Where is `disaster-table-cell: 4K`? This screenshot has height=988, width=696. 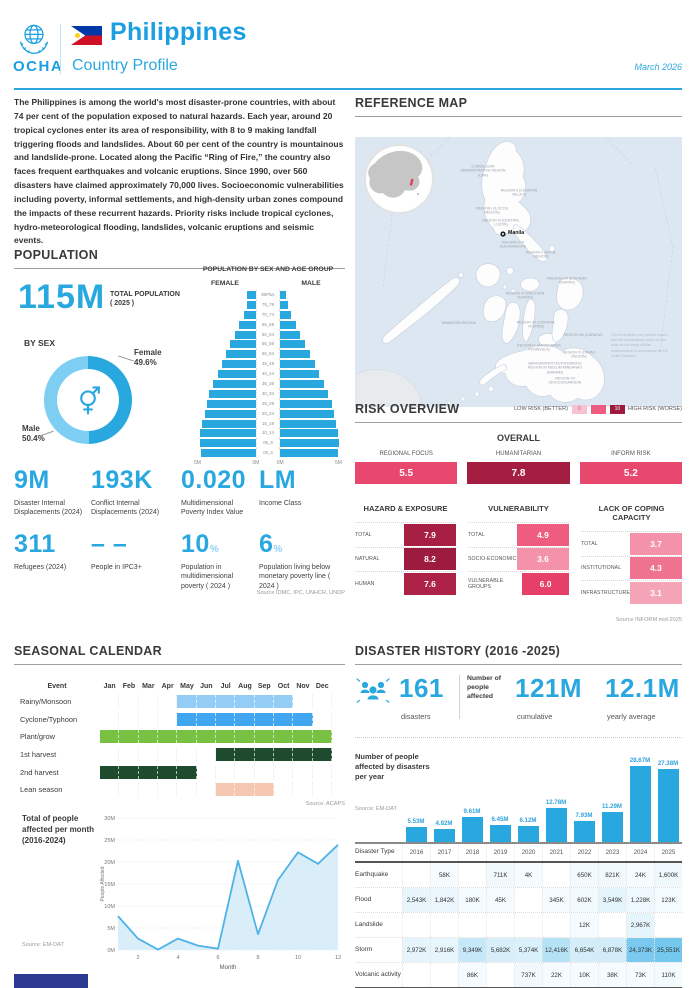 disaster-table-cell: 4K is located at coordinates (528, 875).